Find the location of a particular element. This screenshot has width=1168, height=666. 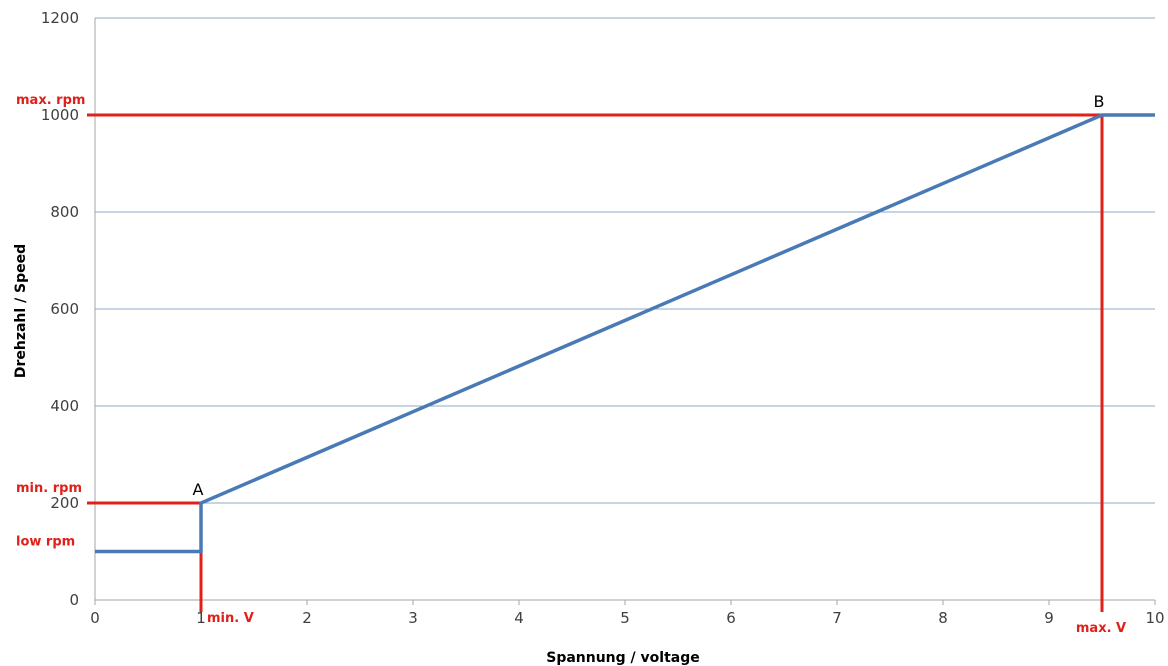

ref-label-min-rpm: min. rpm is located at coordinates (49, 488).